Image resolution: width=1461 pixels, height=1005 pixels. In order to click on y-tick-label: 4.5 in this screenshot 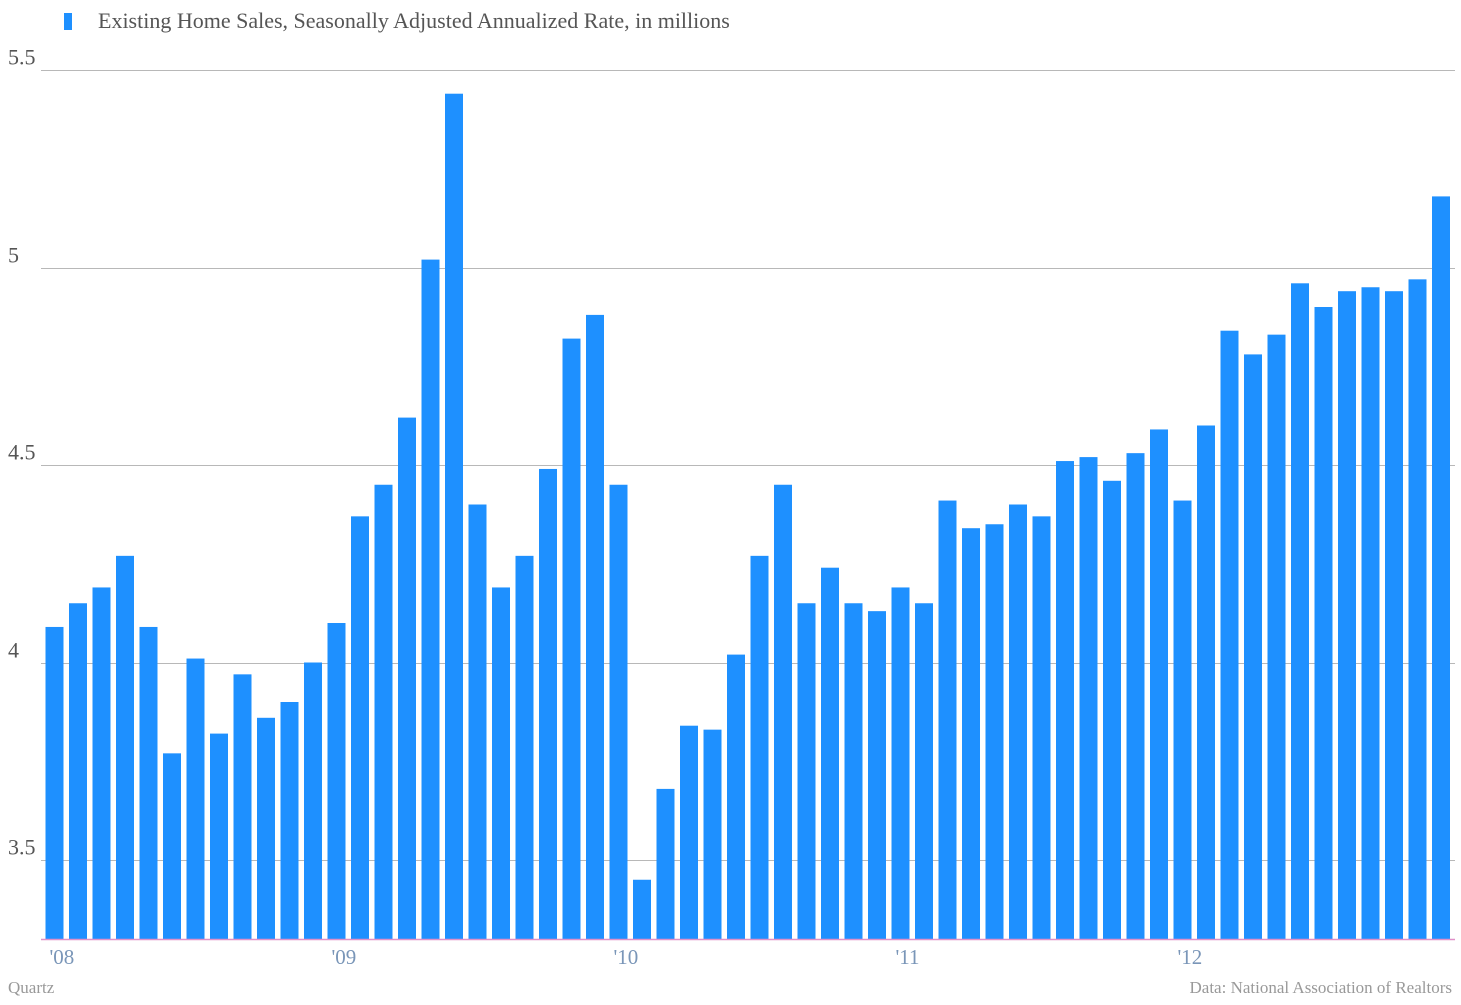, I will do `click(22, 452)`.